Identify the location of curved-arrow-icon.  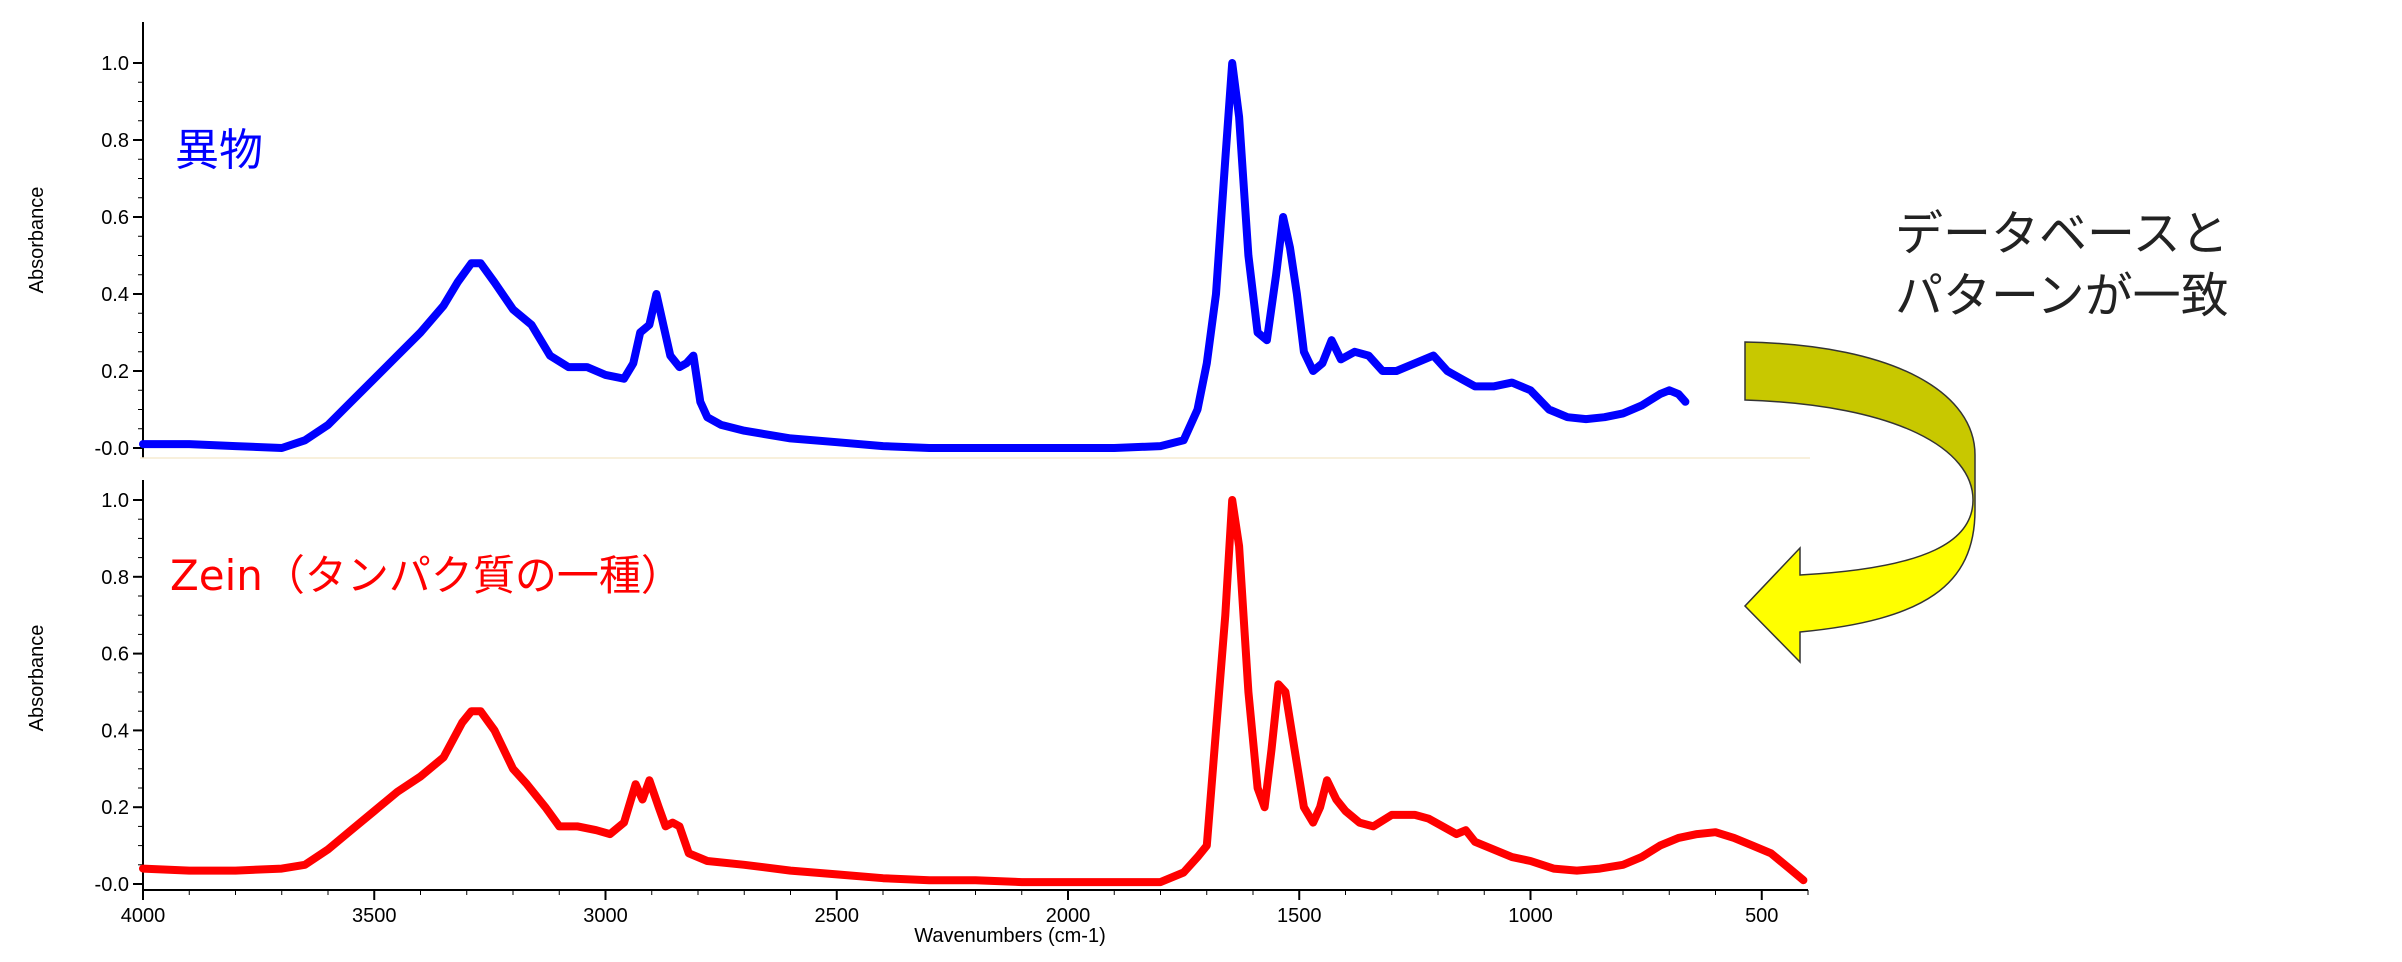
(1859, 502).